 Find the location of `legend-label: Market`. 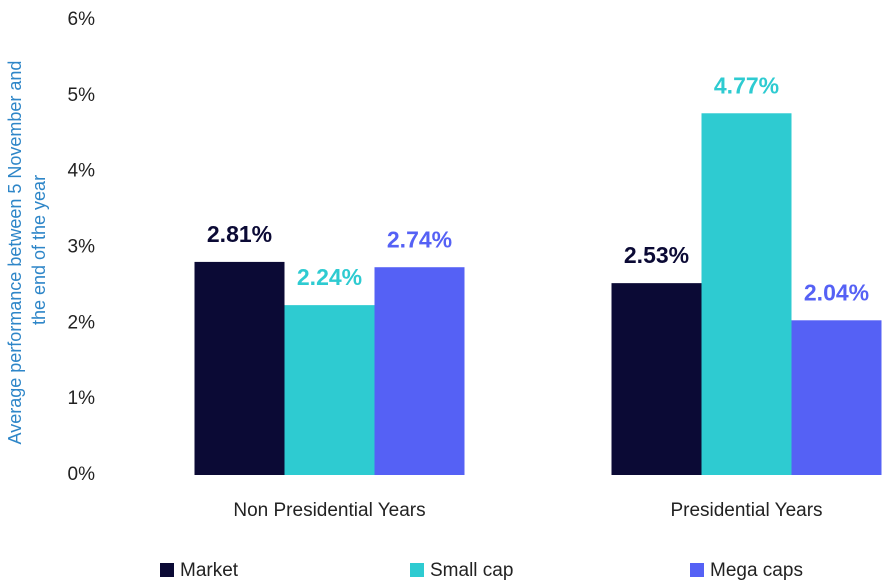

legend-label: Market is located at coordinates (209, 570).